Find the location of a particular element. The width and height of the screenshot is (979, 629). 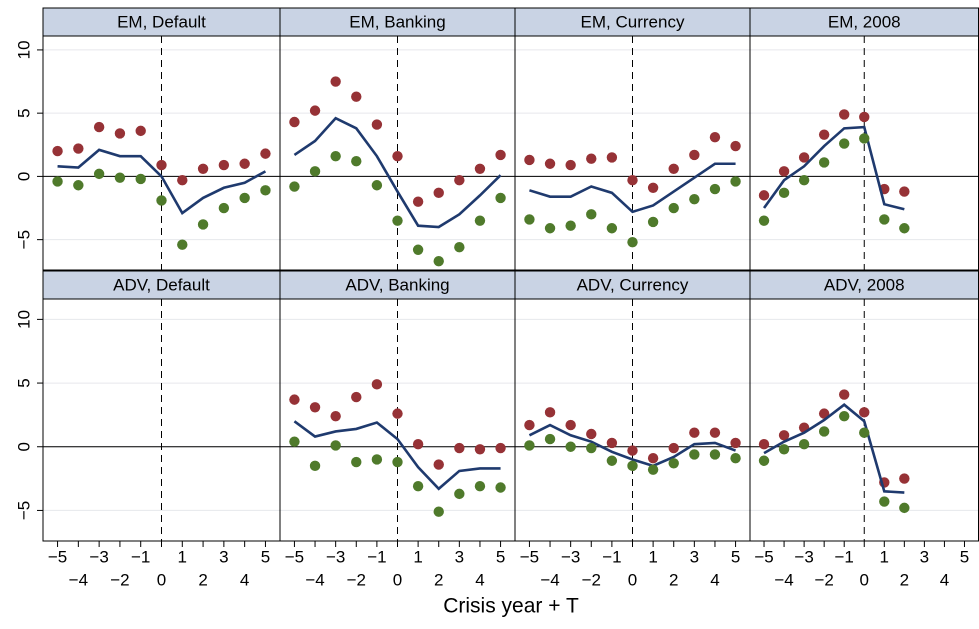

panel-title: ADV, Banking is located at coordinates (397, 284).